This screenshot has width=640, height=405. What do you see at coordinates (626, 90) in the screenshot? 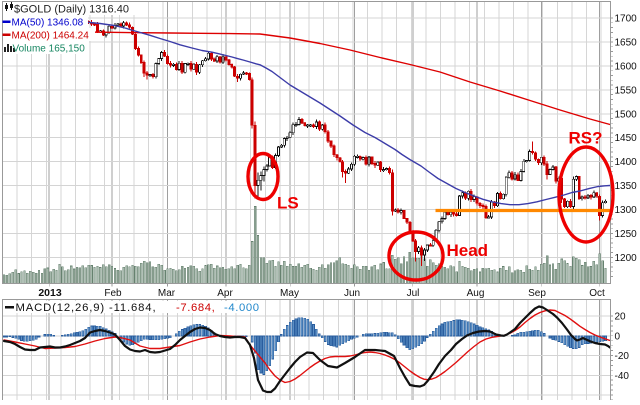
I see `svg-text: 1550` at bounding box center [626, 90].